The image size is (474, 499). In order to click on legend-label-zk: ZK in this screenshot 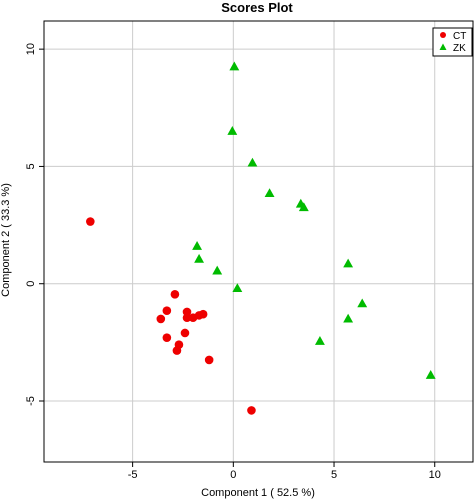, I will do `click(459, 48)`.